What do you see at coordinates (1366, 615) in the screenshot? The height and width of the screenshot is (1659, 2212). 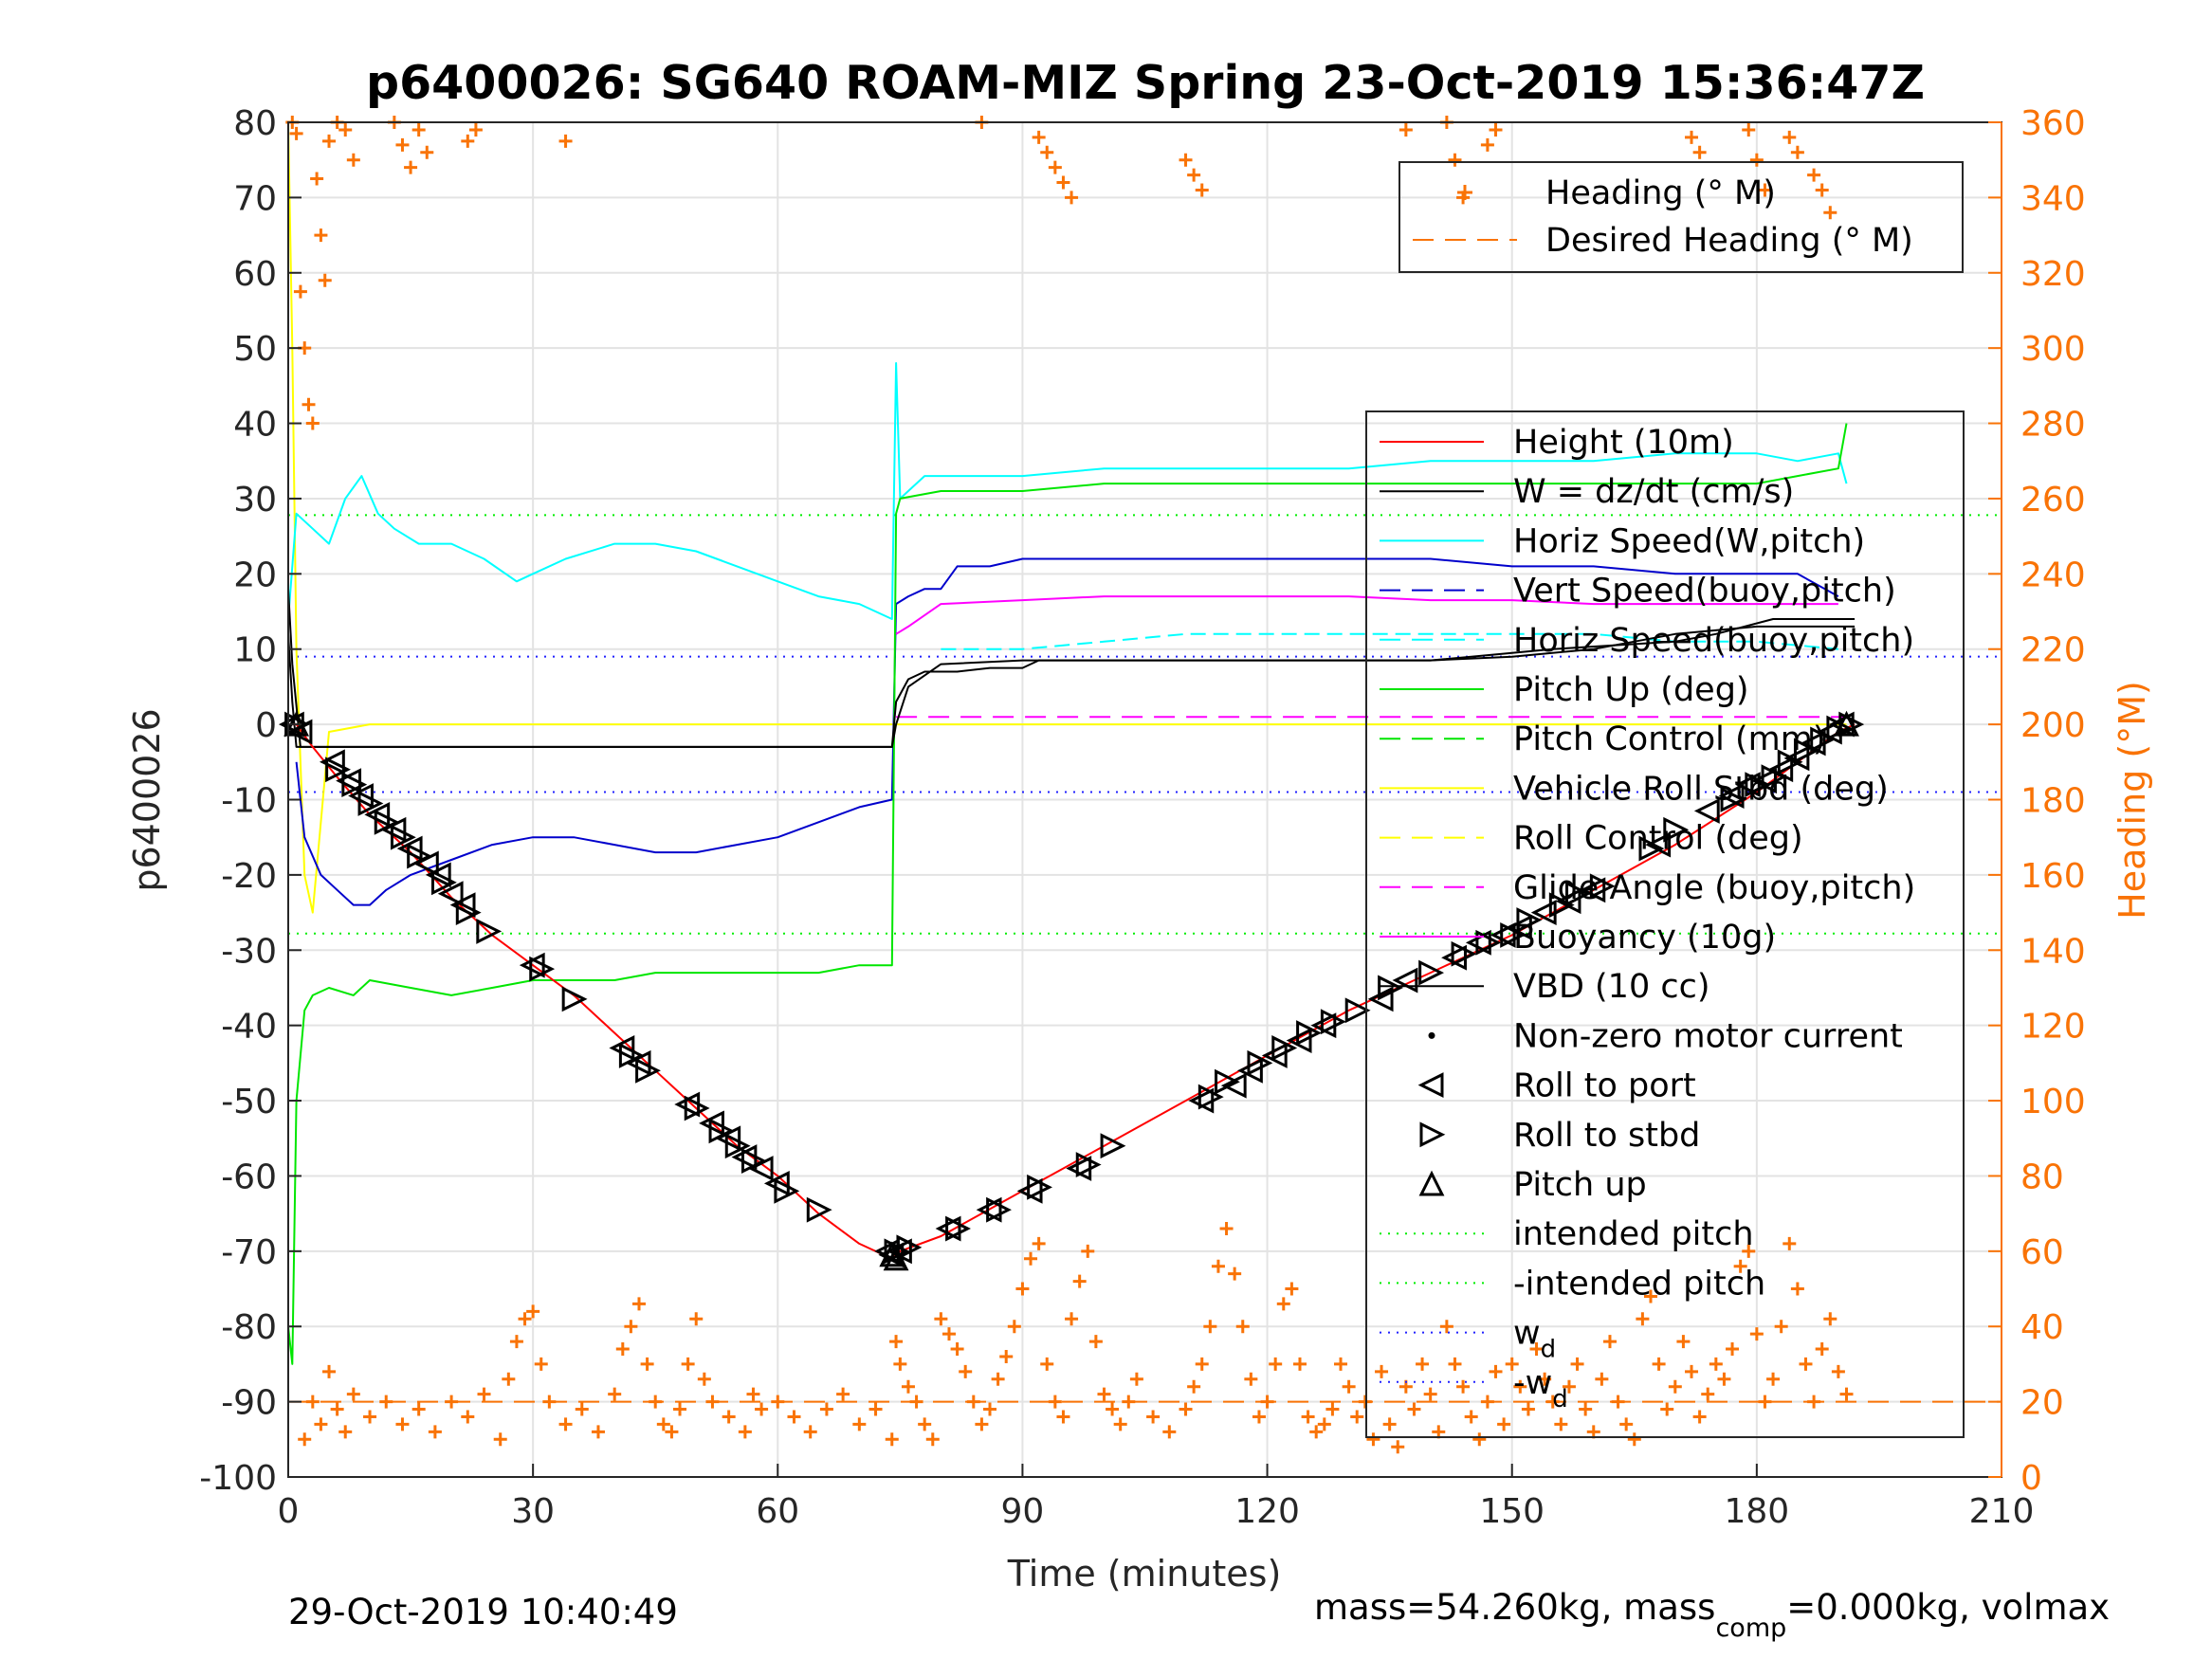 I see `series-buoyancy` at bounding box center [1366, 615].